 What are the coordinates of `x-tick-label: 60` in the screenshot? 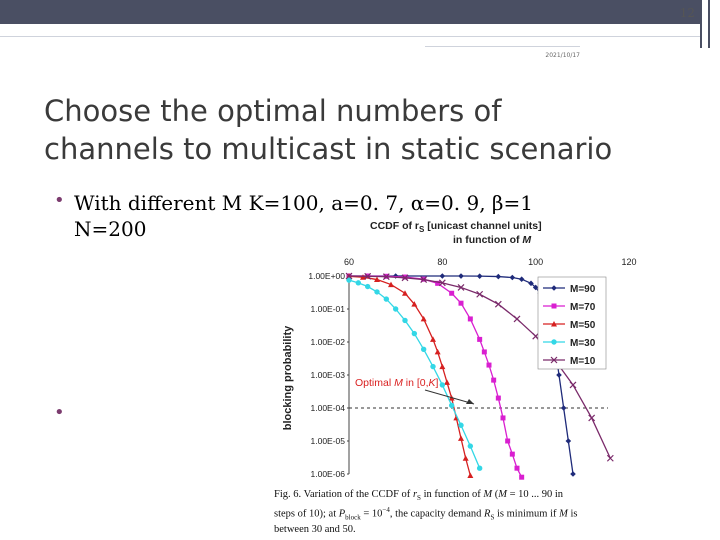 It's located at (349, 262).